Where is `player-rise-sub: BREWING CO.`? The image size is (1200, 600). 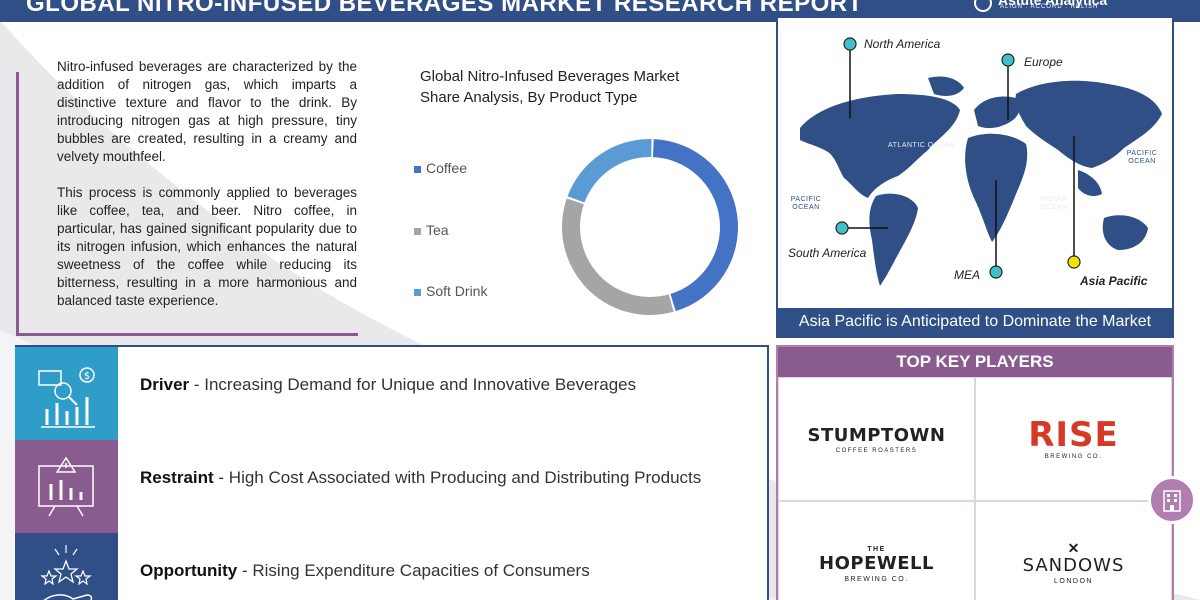 player-rise-sub: BREWING CO. is located at coordinates (1073, 457).